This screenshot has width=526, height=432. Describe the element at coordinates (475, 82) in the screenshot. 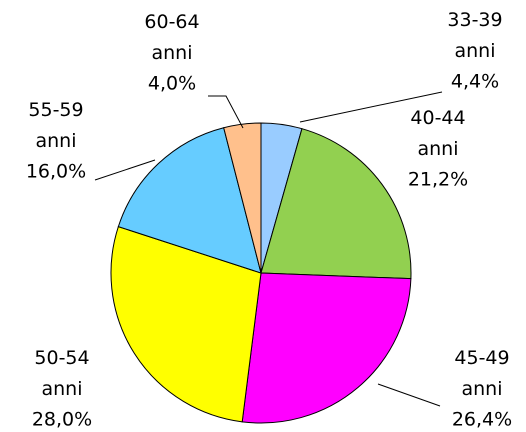

I see `value-label: 4,4%` at that location.